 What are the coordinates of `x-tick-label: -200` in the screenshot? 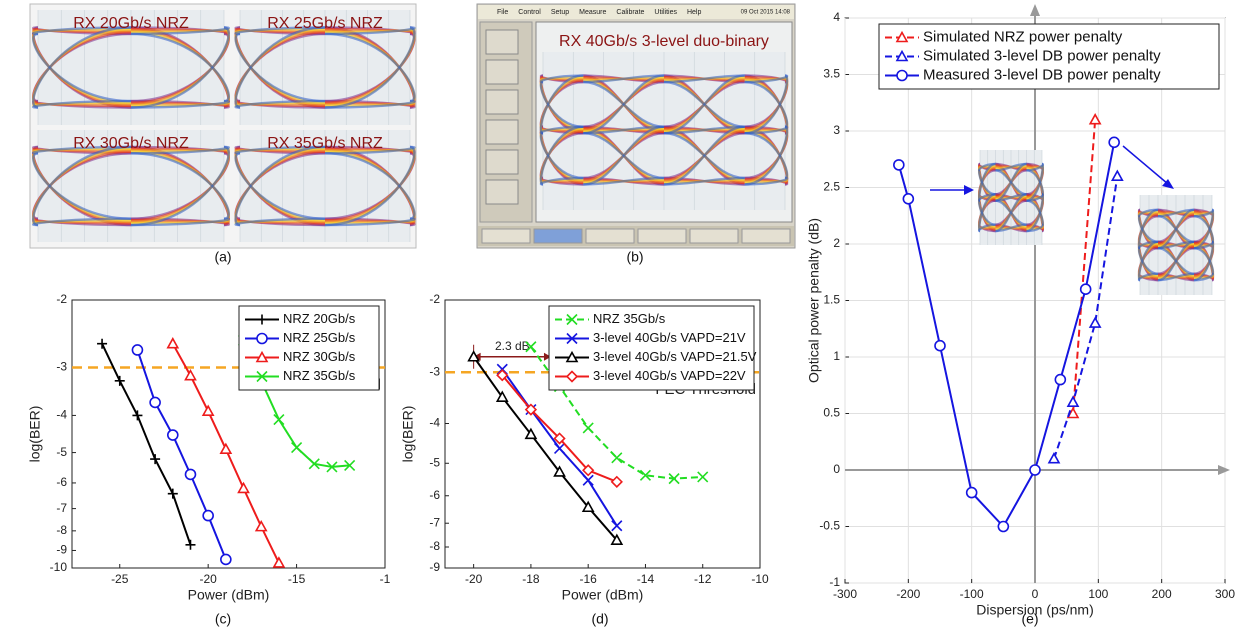 It's located at (908, 594).